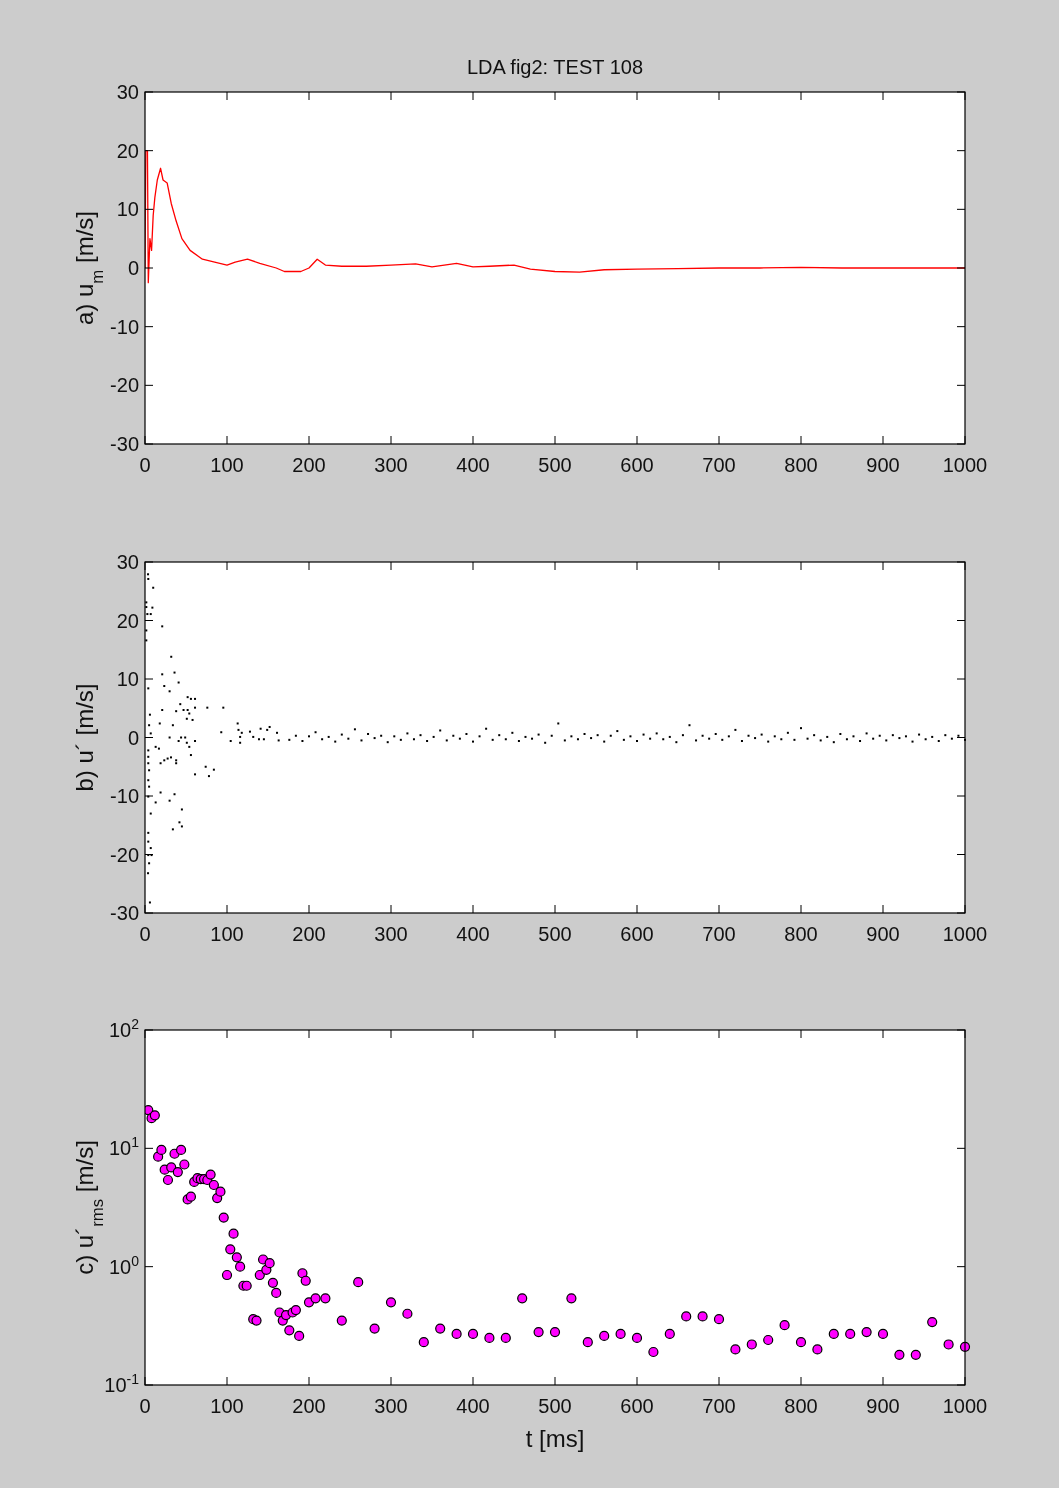 This screenshot has height=1488, width=1059. I want to click on y-tick-label: 10$^{1}$, so click(124, 1147).